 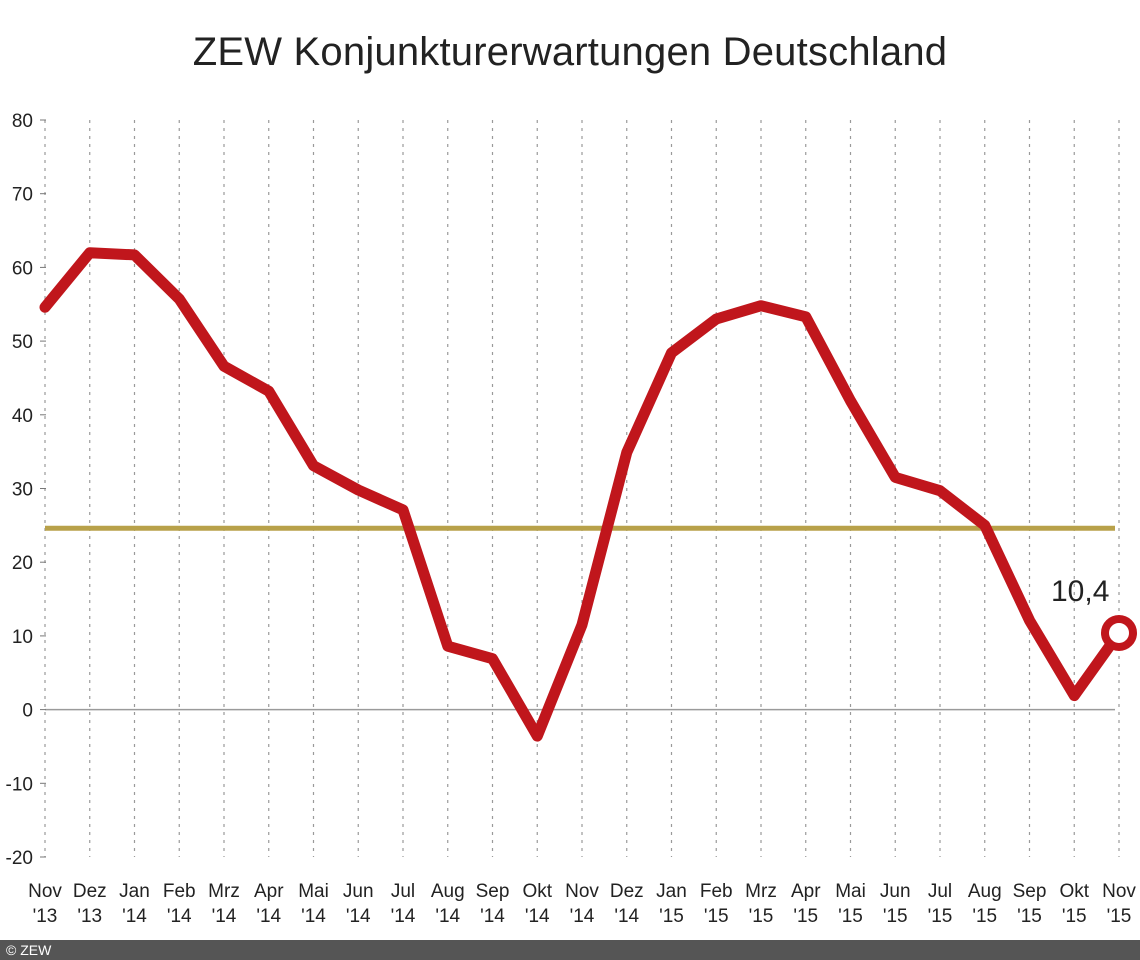 What do you see at coordinates (22, 342) in the screenshot?
I see `y-tick-label: 50` at bounding box center [22, 342].